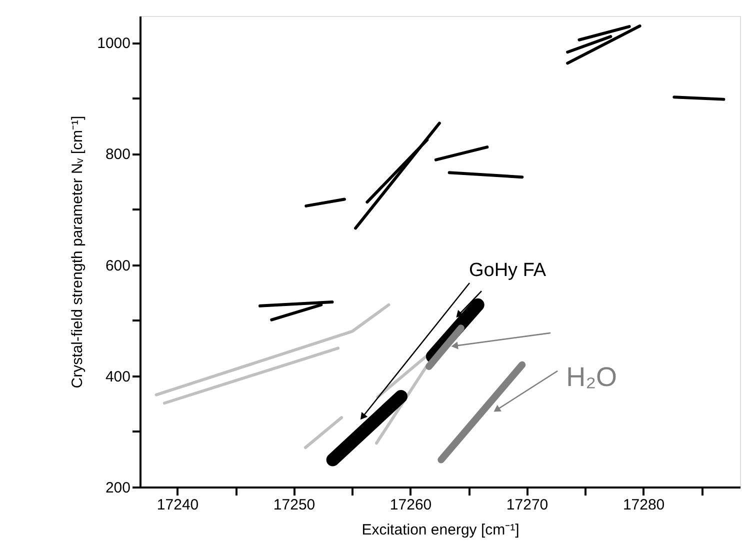 This screenshot has height=559, width=742. Describe the element at coordinates (592, 377) in the screenshot. I see `annotation: H₂O` at that location.